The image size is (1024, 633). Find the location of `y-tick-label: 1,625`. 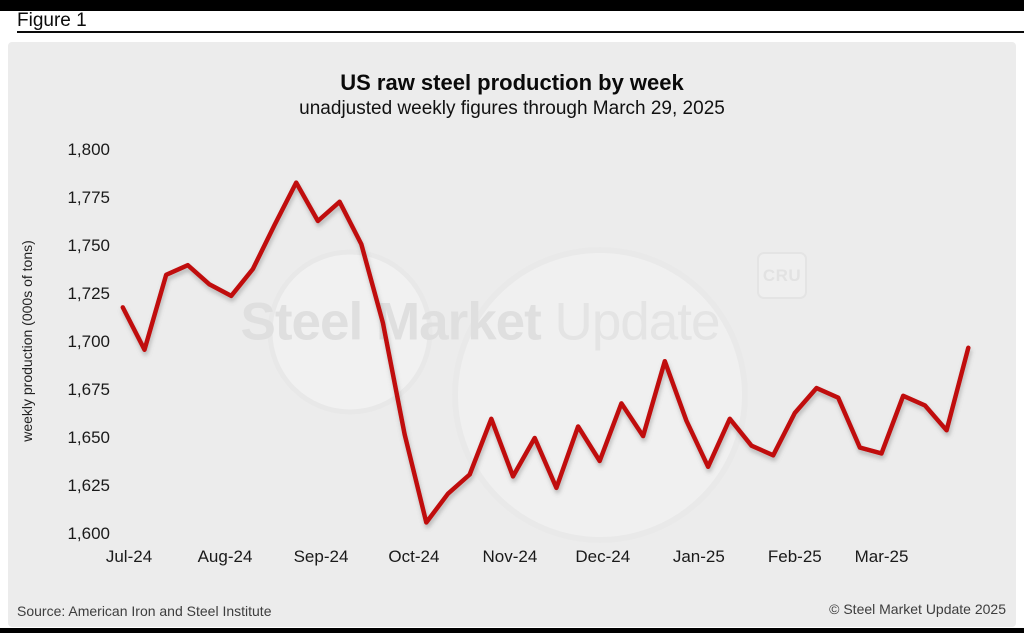

y-tick-label: 1,625 is located at coordinates (88, 485).